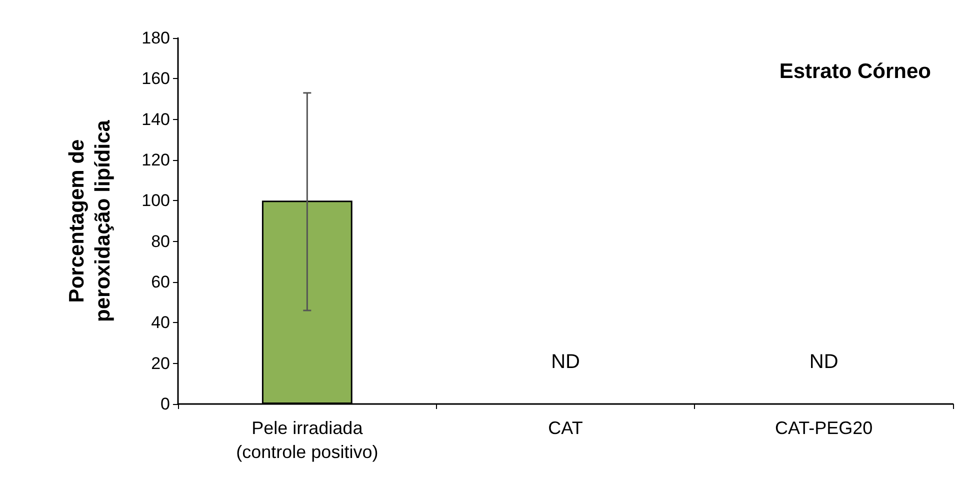  I want to click on y-tick-label: 120, so click(156, 160).